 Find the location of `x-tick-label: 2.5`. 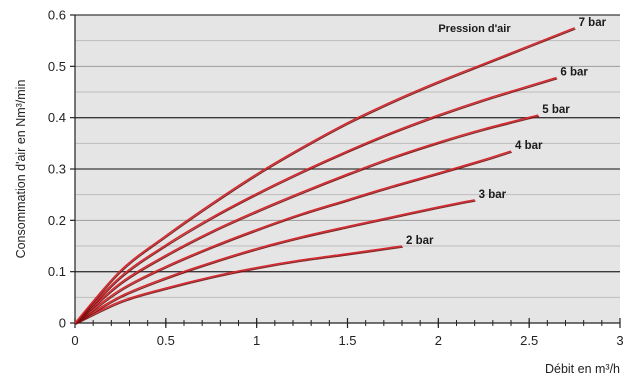

x-tick-label: 2.5 is located at coordinates (529, 340).